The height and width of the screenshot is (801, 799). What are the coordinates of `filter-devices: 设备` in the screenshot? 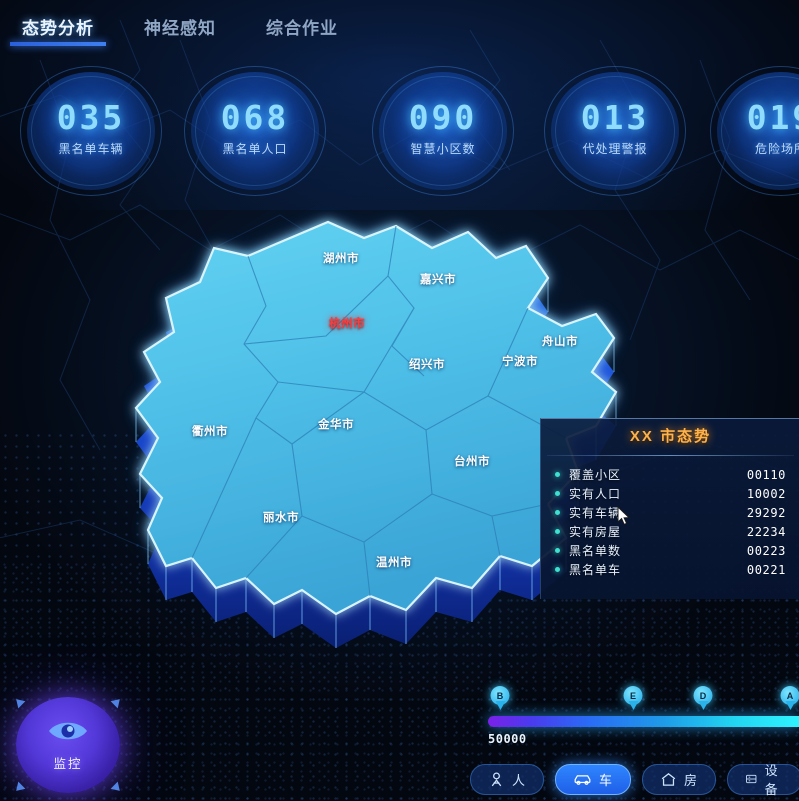 It's located at (763, 780).